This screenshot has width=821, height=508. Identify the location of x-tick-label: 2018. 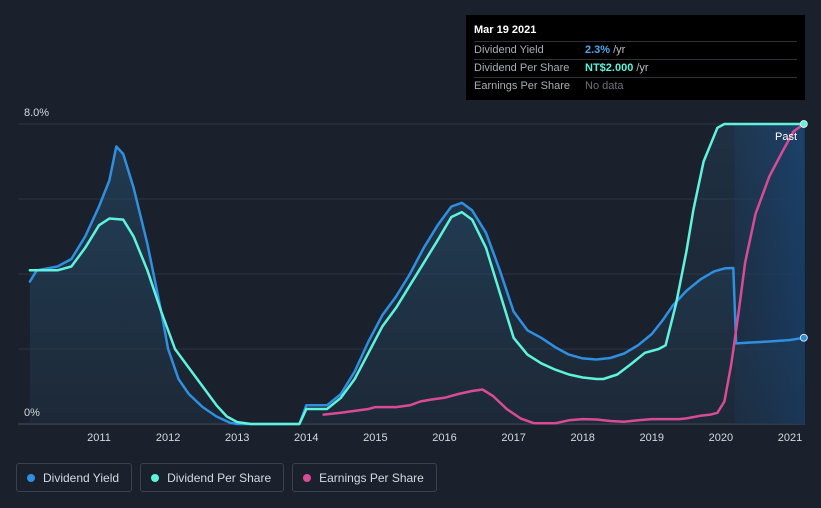
(582, 438).